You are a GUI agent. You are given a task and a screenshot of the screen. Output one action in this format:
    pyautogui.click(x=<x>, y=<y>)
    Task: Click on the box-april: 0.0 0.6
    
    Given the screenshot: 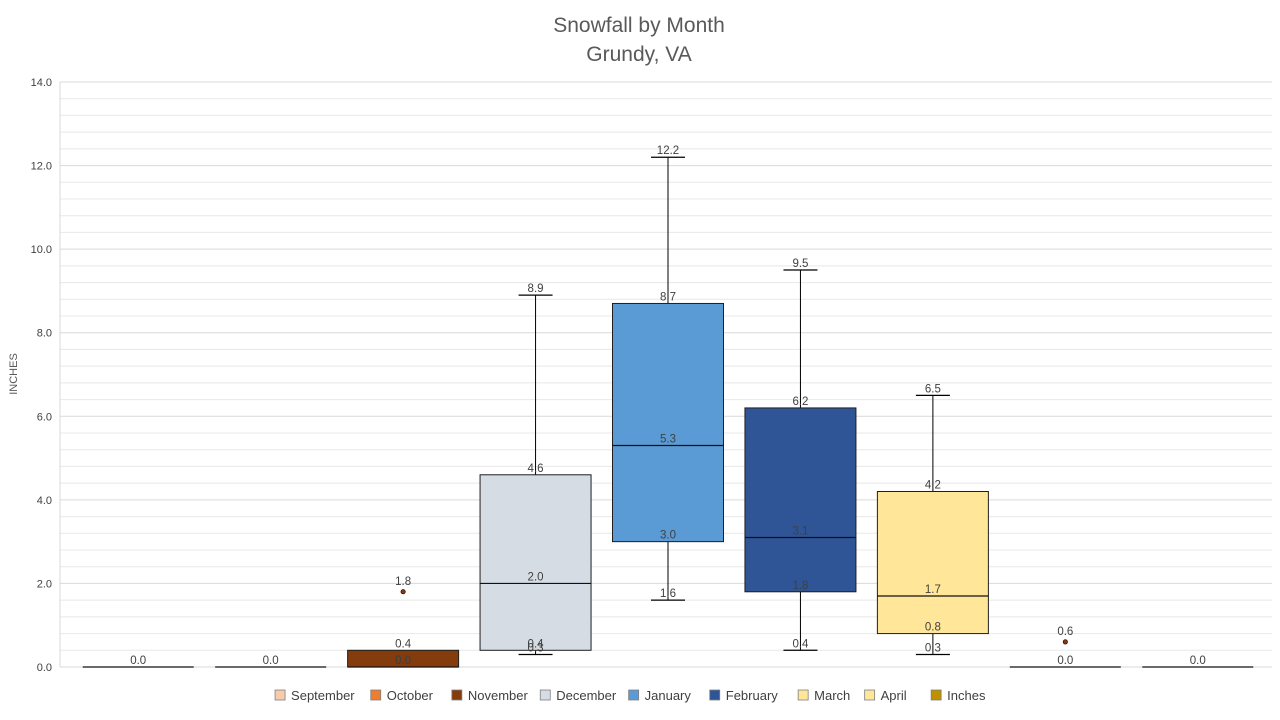 What is the action you would take?
    pyautogui.click(x=1065, y=647)
    